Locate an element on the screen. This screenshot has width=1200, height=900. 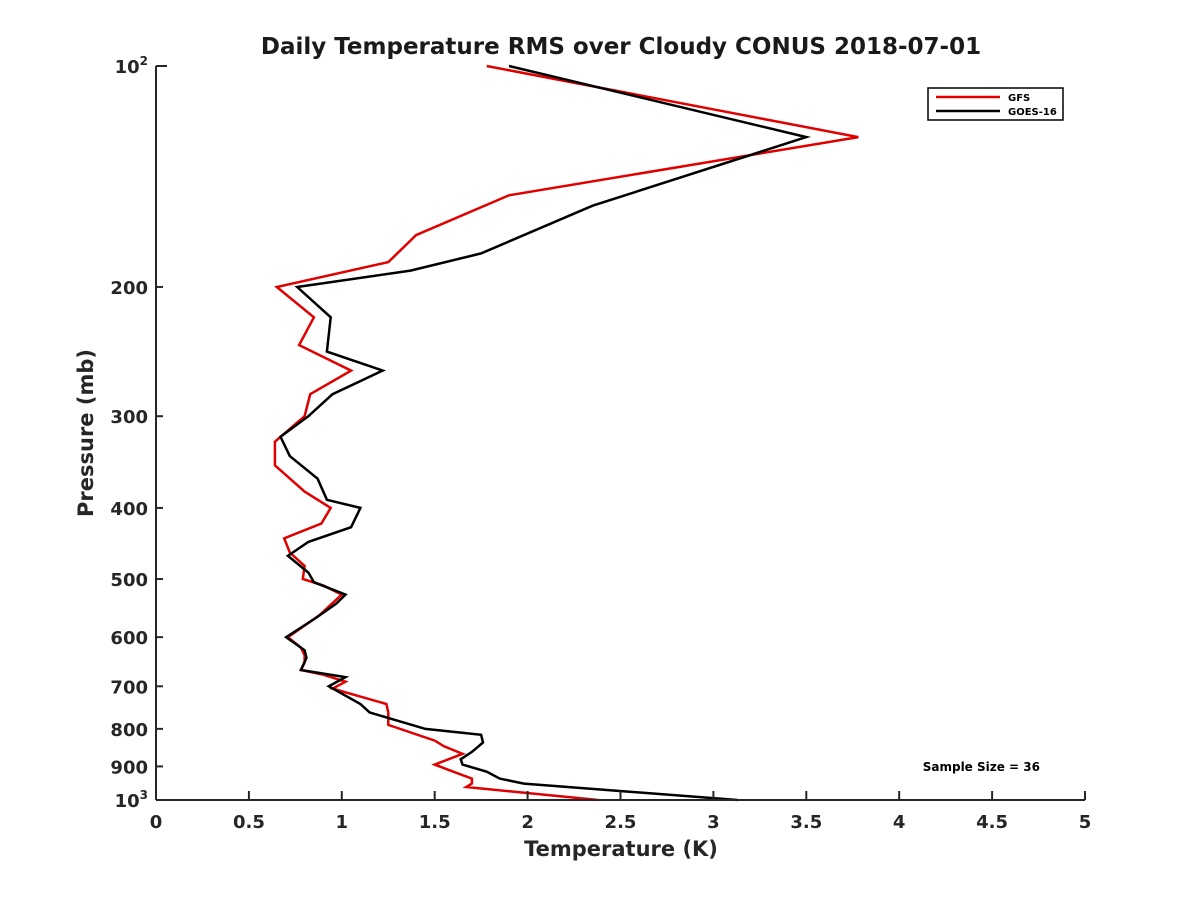
x-tick-label: 2.5 is located at coordinates (621, 822).